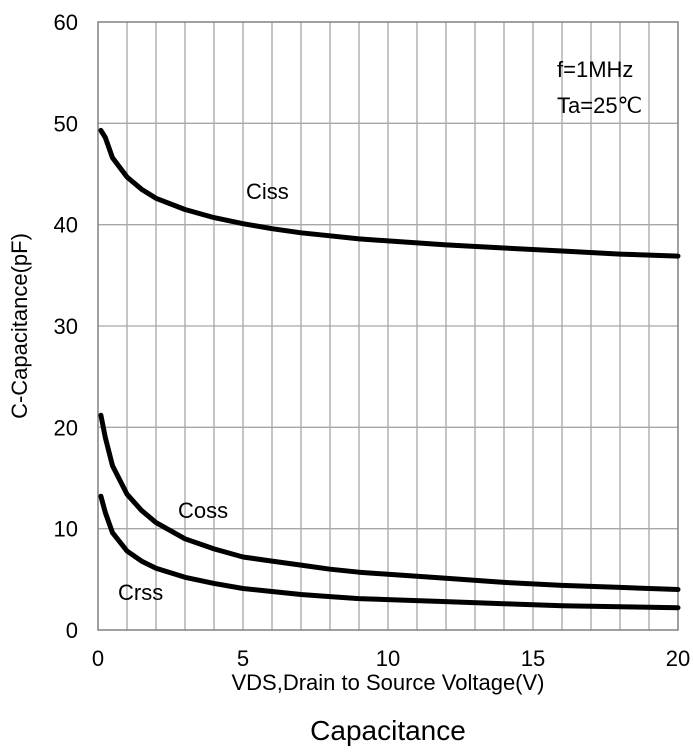 The height and width of the screenshot is (753, 693). I want to click on annotation-frequency: f=1MHz, so click(595, 69).